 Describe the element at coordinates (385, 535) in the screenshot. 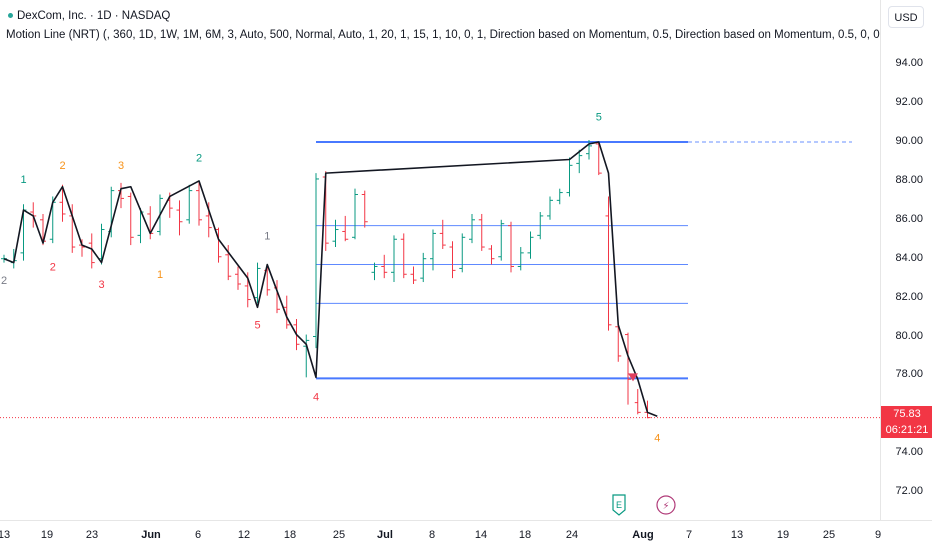

I see `time-tick: Jul` at that location.